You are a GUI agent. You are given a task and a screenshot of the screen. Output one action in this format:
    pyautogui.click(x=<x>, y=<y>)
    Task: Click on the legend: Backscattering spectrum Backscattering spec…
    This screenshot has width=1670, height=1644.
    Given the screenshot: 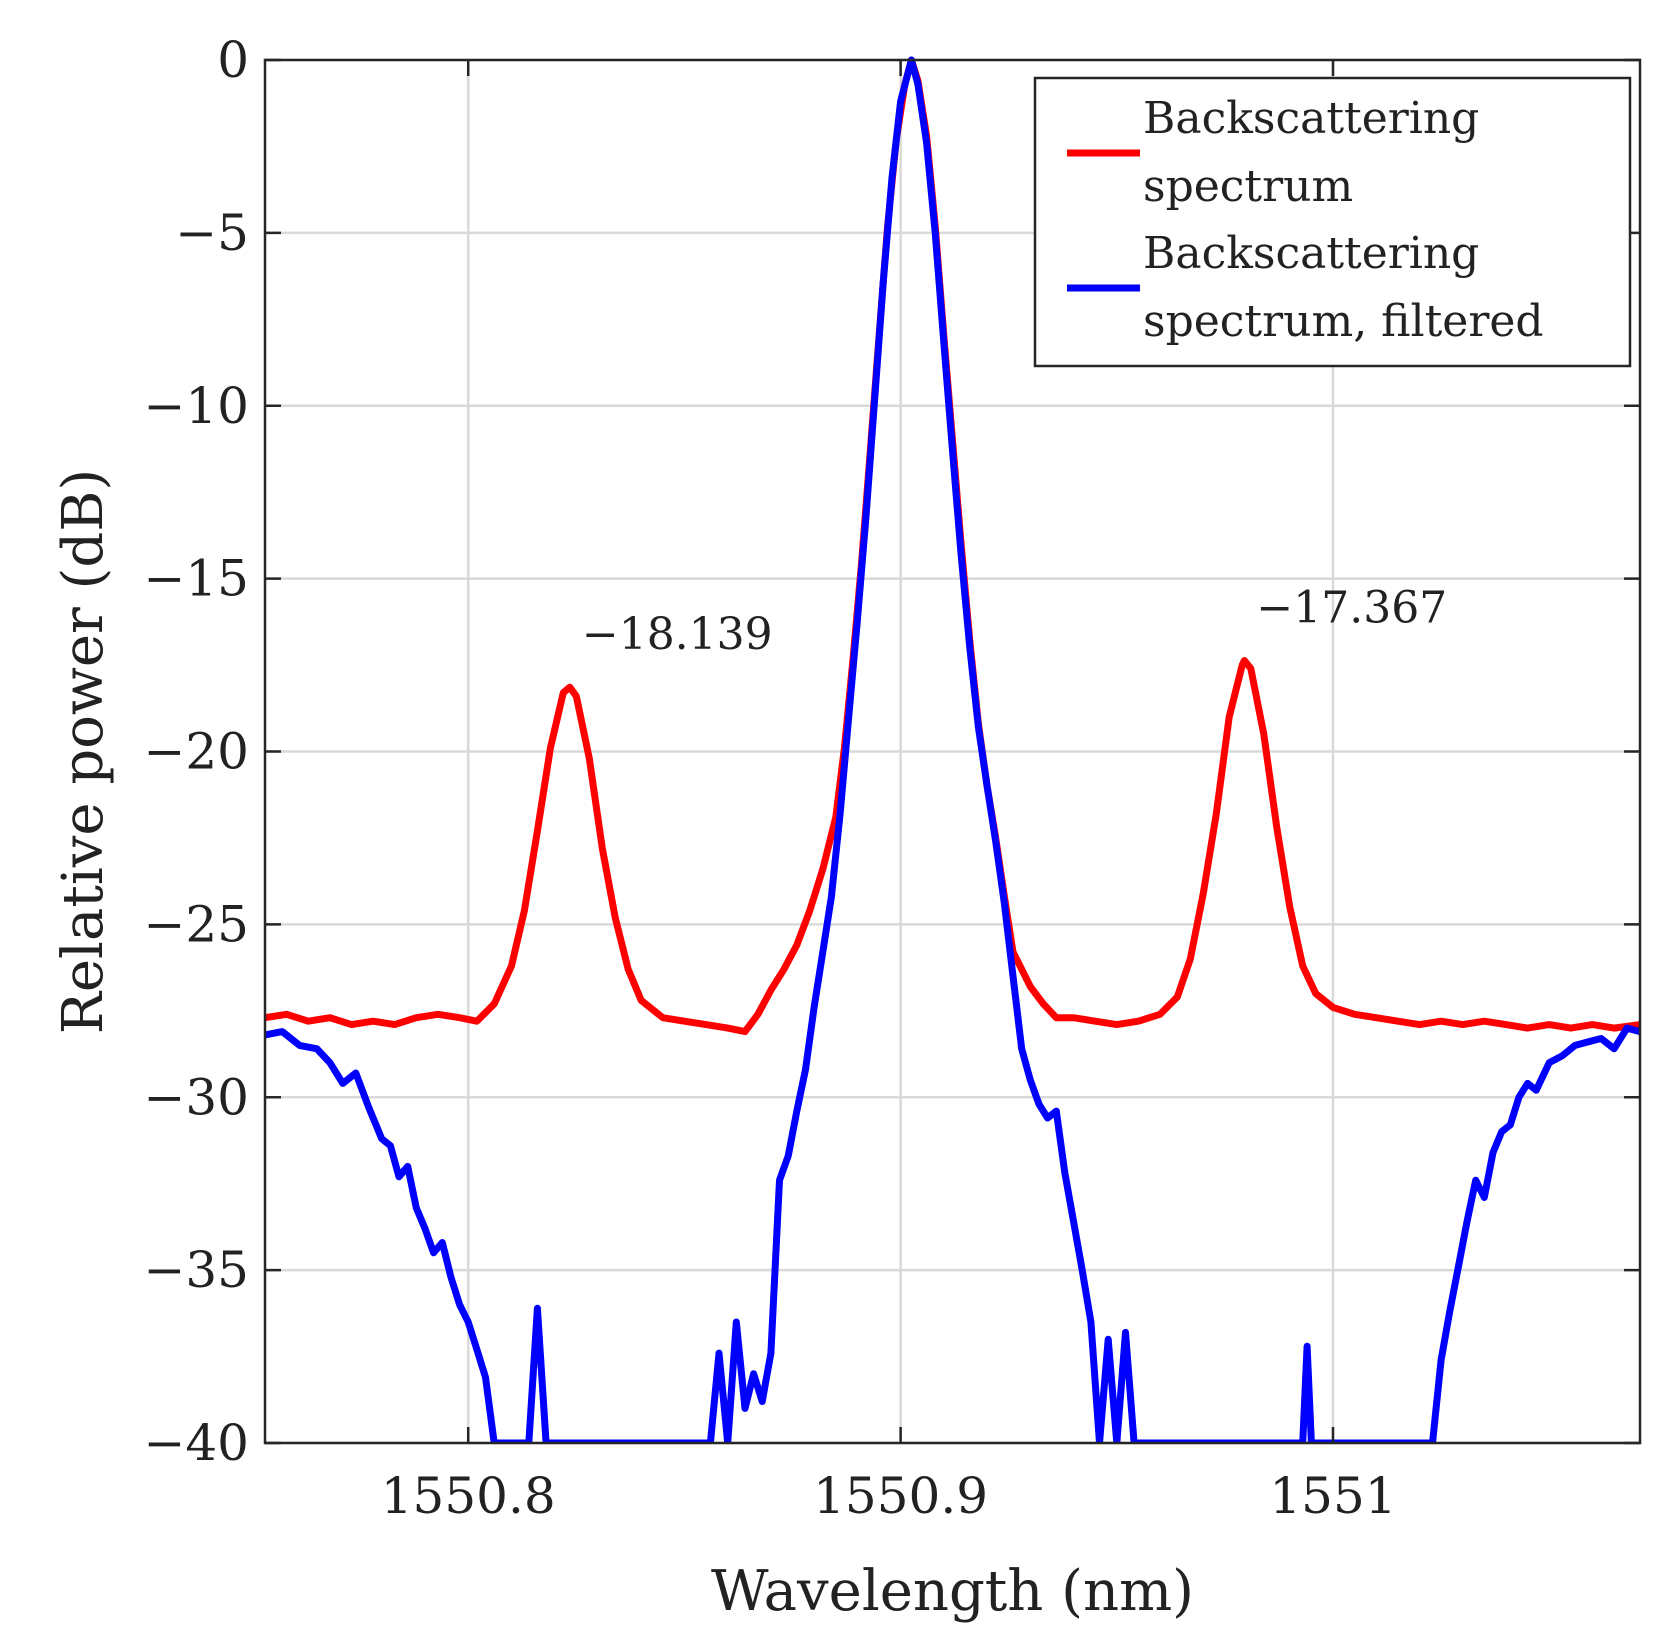 What is the action you would take?
    pyautogui.click(x=1332, y=222)
    